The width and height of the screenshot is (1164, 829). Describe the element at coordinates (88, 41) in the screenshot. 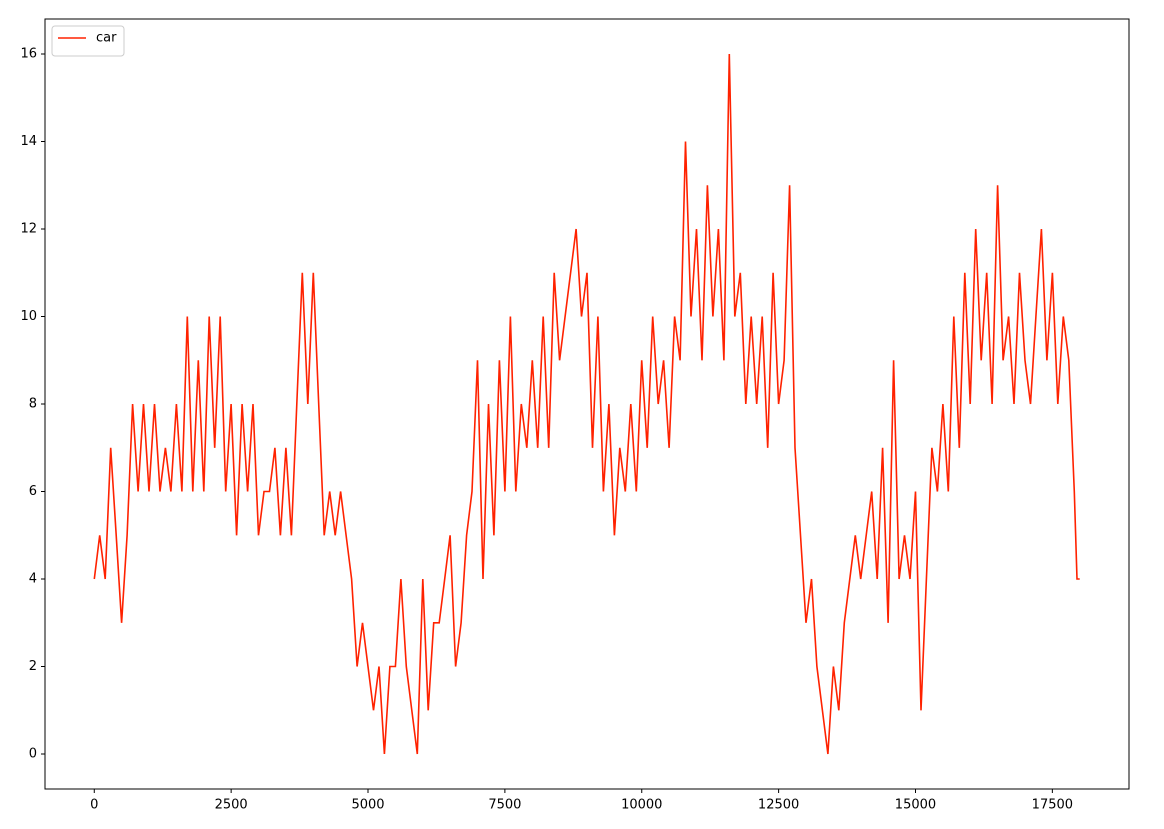

I see `legend-box` at that location.